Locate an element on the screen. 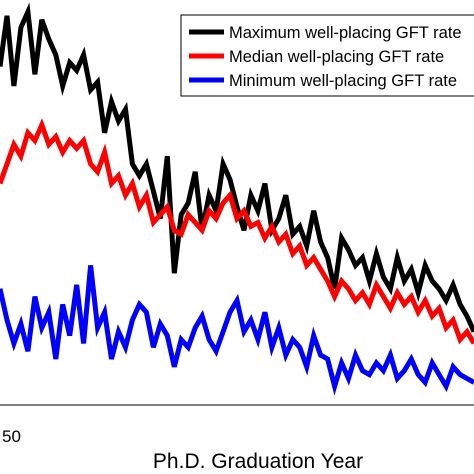  x-tick-layer: 50 is located at coordinates (11, 436).